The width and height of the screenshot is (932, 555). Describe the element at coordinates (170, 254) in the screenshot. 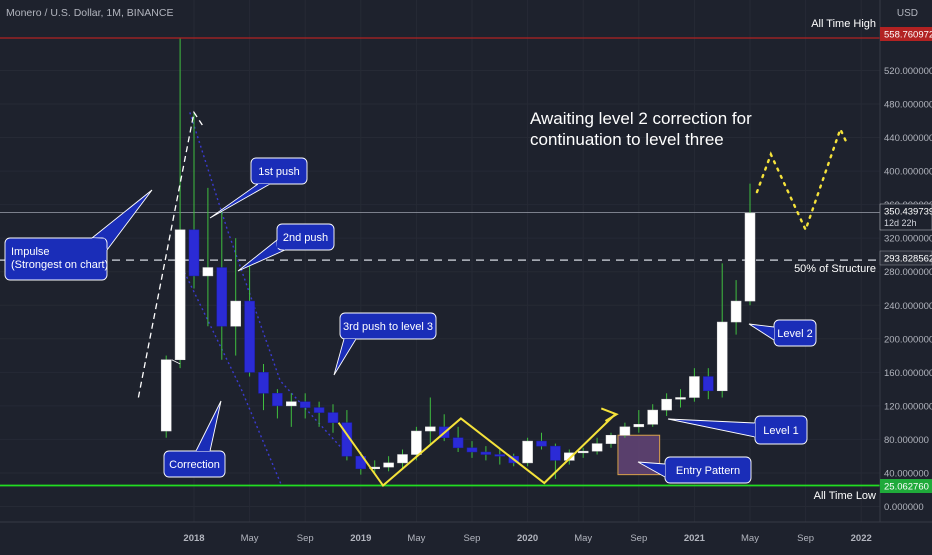

I see `impulse-dashed-line` at that location.